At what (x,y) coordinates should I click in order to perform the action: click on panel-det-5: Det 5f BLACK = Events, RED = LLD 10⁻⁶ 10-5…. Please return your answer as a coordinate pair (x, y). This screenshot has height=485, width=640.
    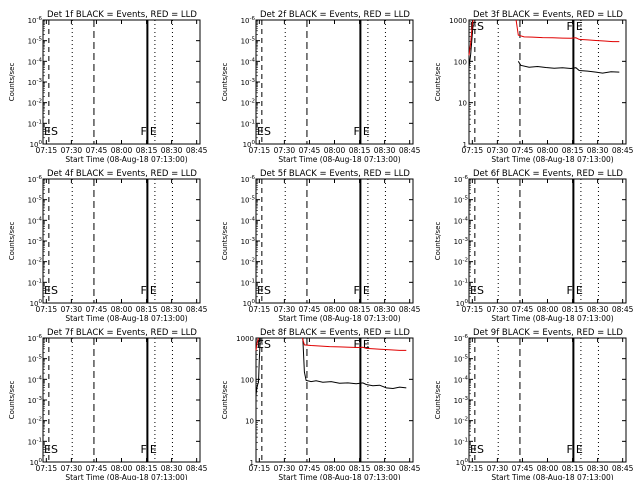
    Looking at the image, I should click on (321, 246).